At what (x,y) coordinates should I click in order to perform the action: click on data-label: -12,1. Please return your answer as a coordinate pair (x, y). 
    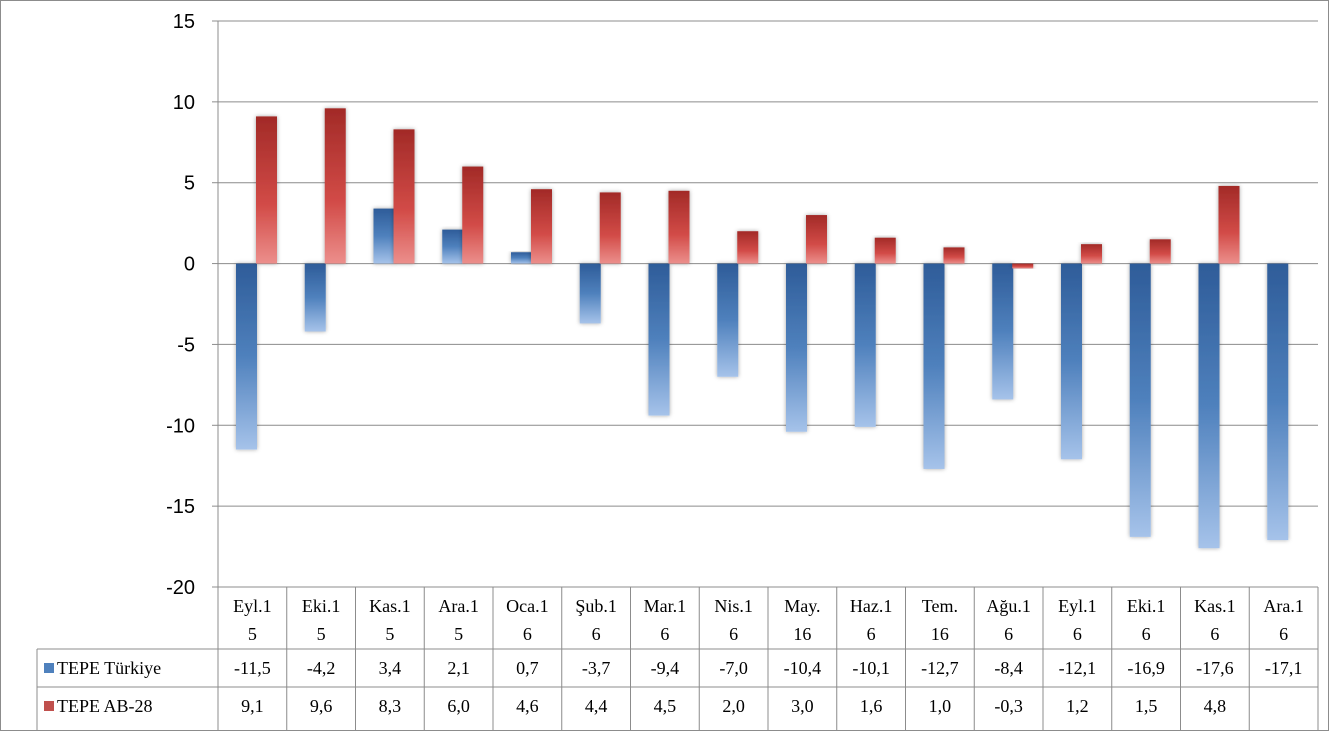
    Looking at the image, I should click on (1078, 668).